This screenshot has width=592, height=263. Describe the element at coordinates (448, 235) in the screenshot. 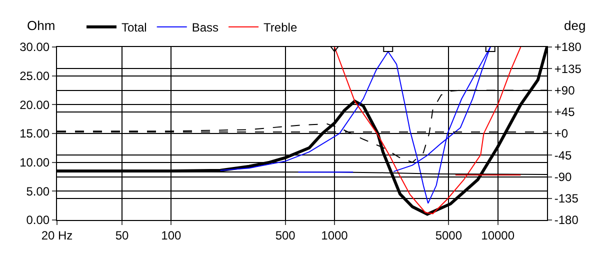

I see `x-tick-label: 5000` at that location.